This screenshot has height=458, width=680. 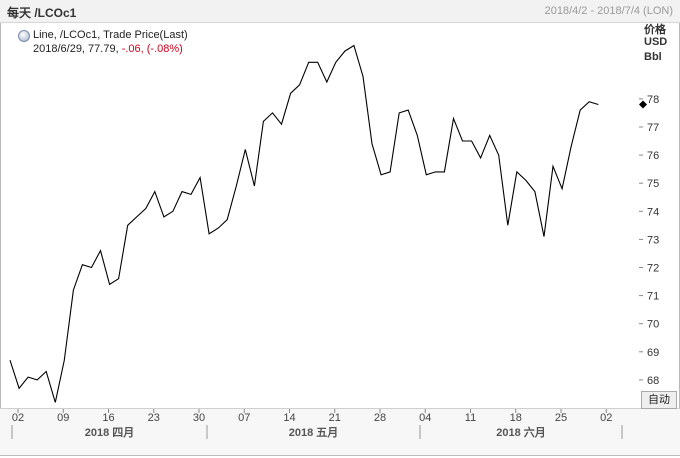 What do you see at coordinates (154, 418) in the screenshot?
I see `x-tick-label: 23` at bounding box center [154, 418].